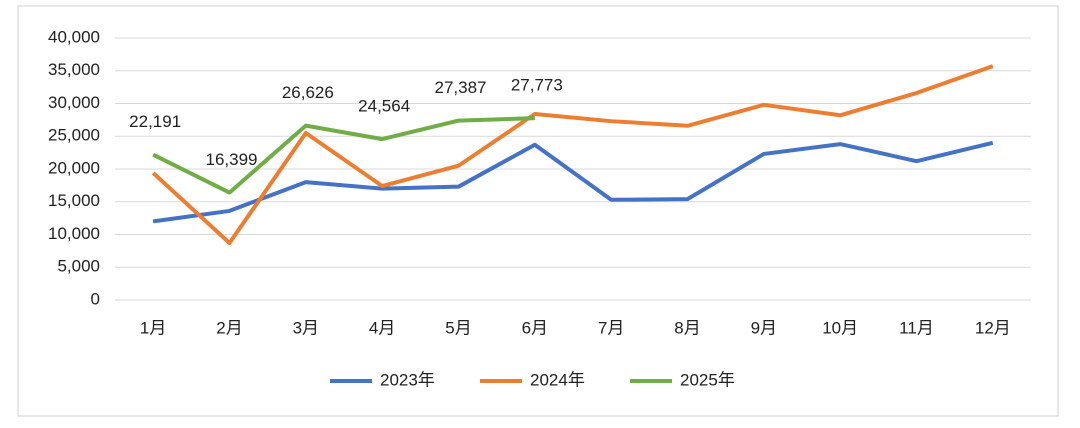  What do you see at coordinates (707, 379) in the screenshot?
I see `legend-label: 2025年` at bounding box center [707, 379].